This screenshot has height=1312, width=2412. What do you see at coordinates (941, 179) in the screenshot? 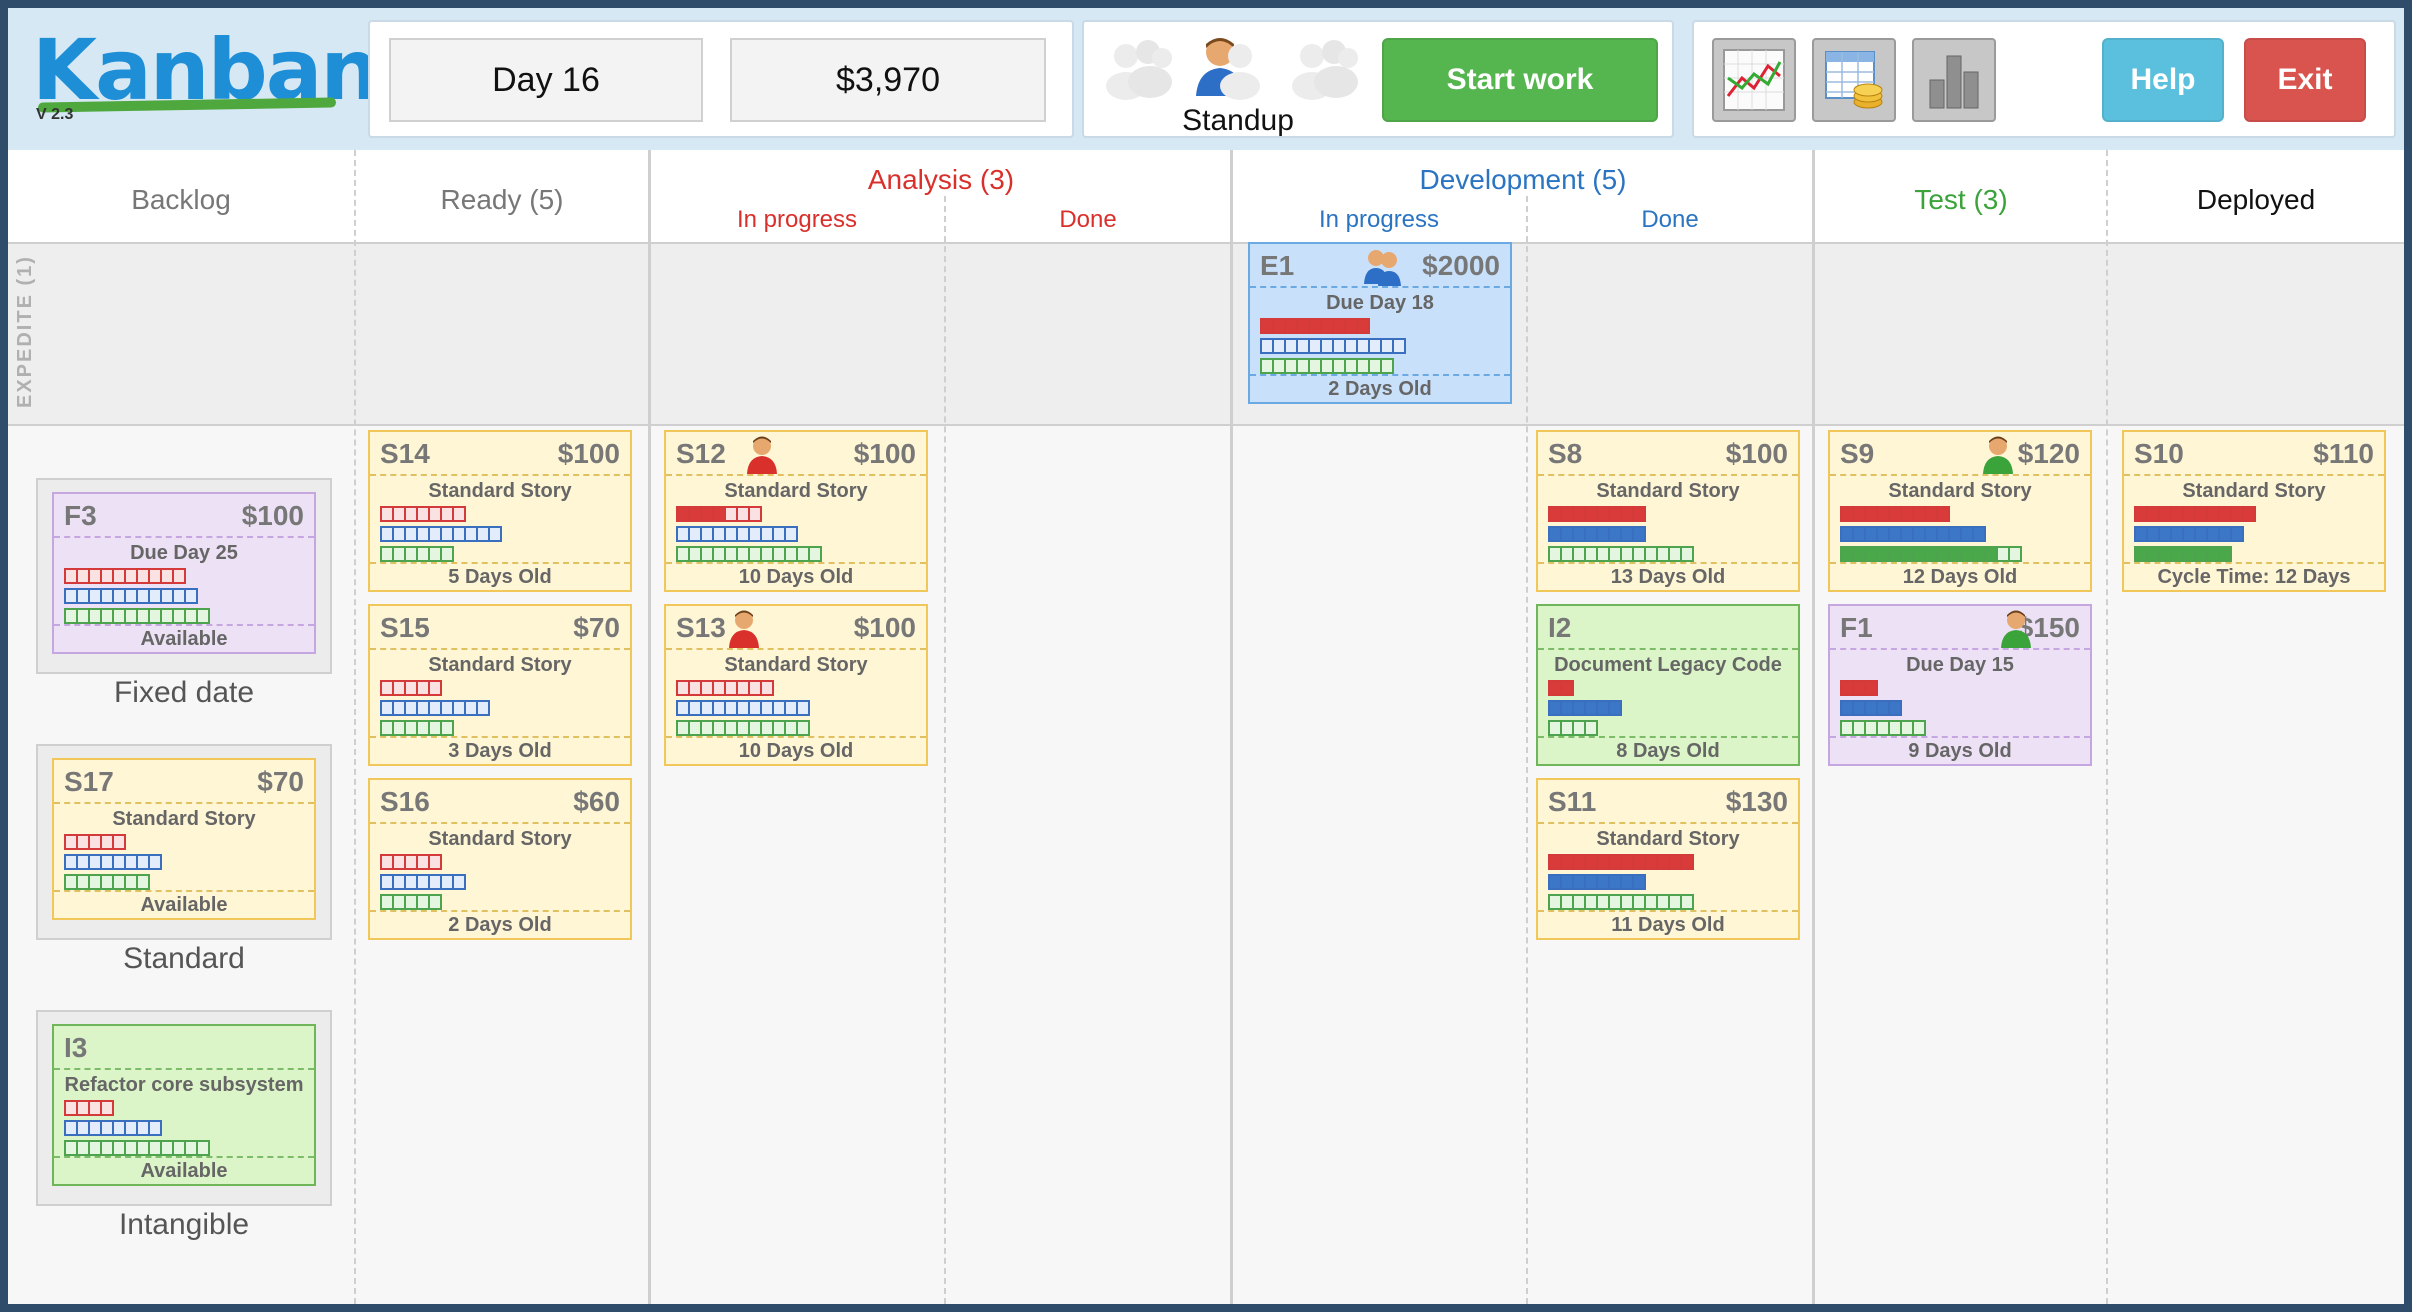
I see `column-title: Analysis (3)` at bounding box center [941, 179].